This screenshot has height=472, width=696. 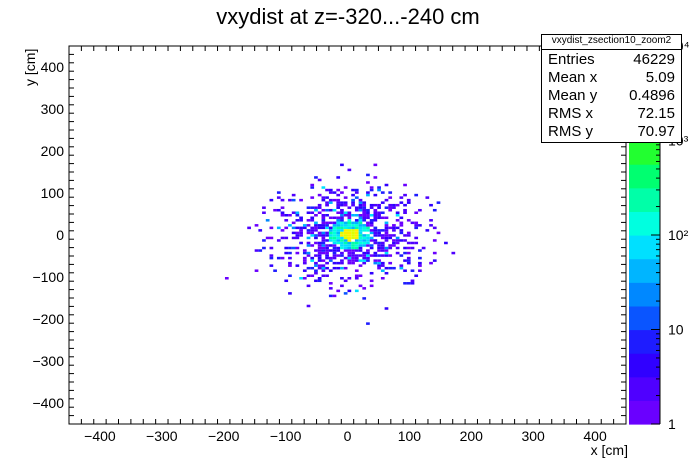 I want to click on stats-value: 72.15, so click(x=656, y=113).